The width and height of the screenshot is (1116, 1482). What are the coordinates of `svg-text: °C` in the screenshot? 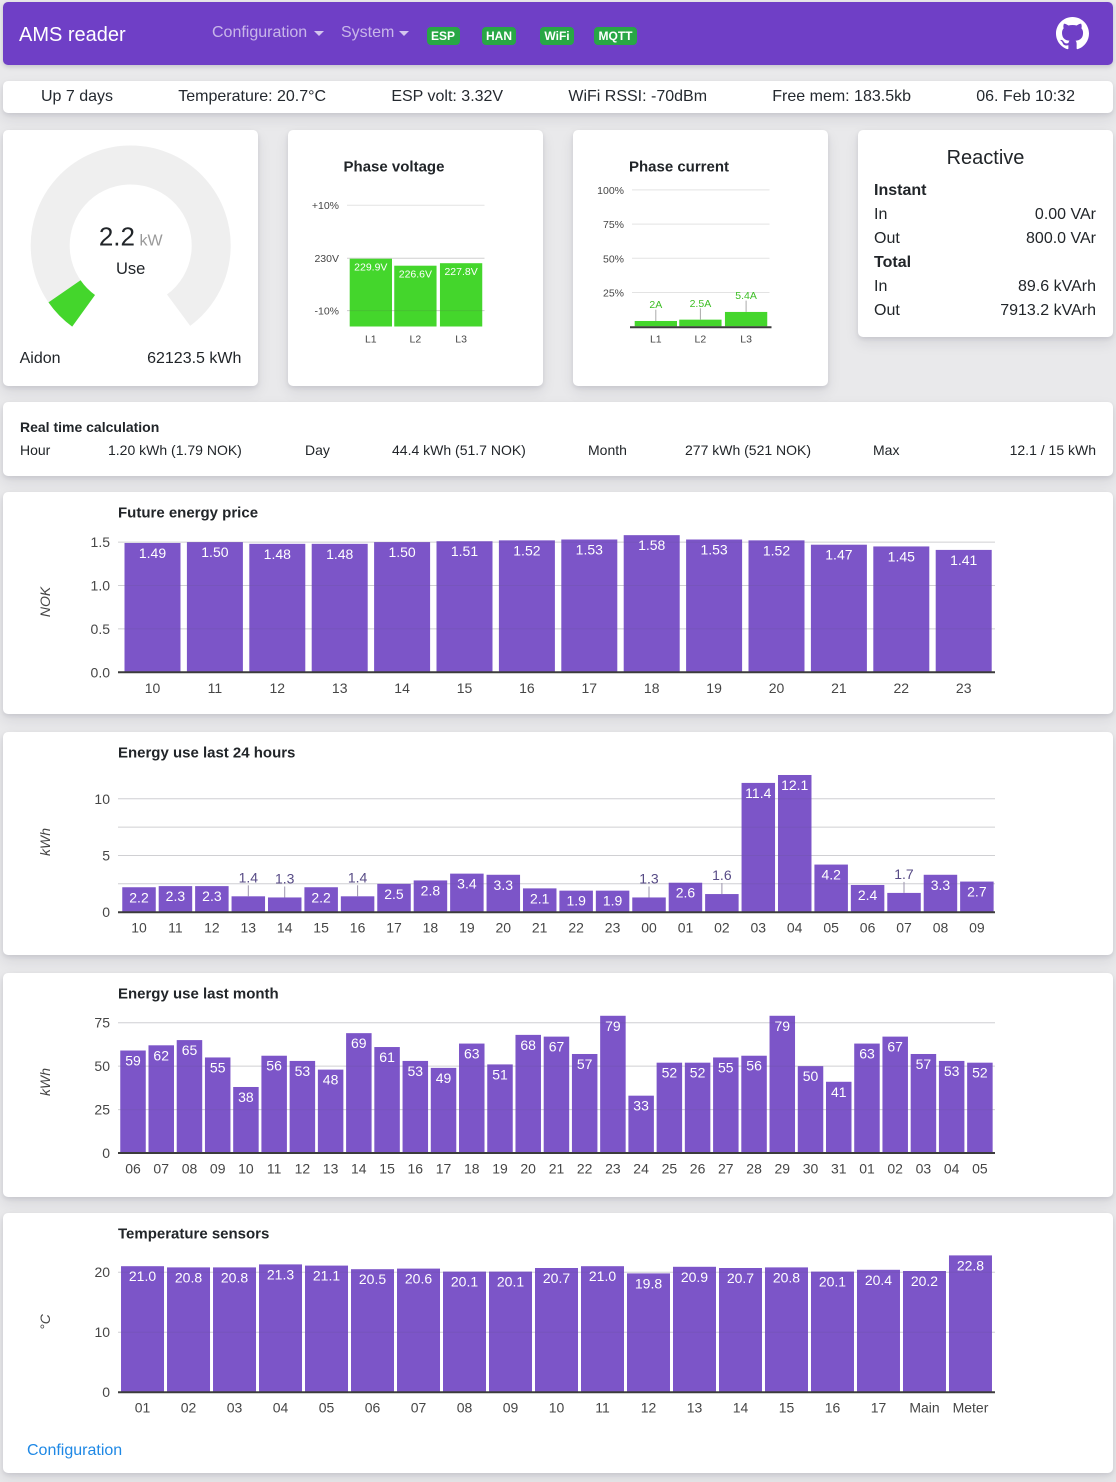 It's located at (45, 1322).